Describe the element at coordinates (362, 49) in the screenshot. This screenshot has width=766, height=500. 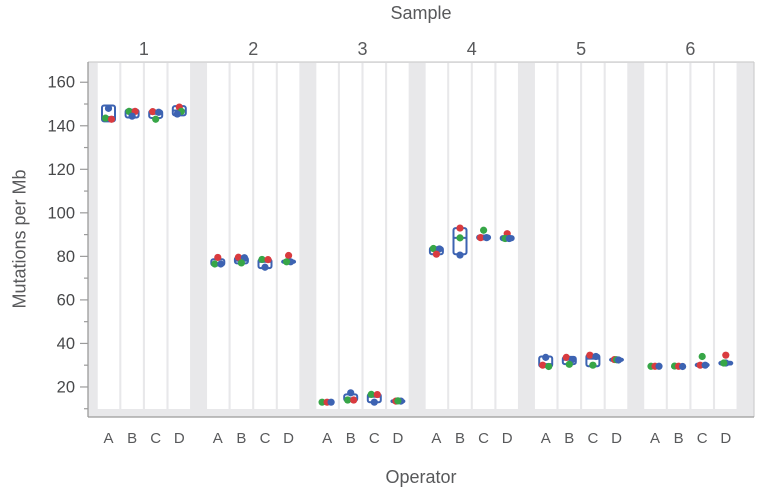
I see `facet-label: 3` at that location.